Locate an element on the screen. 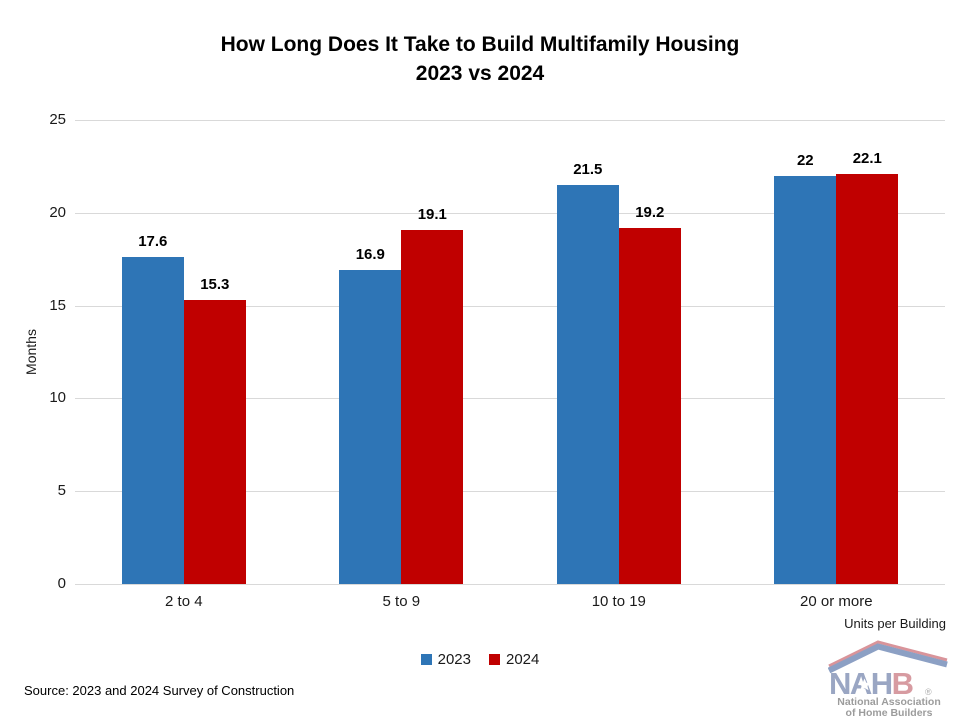  legend-swatch-2024 is located at coordinates (494, 659).